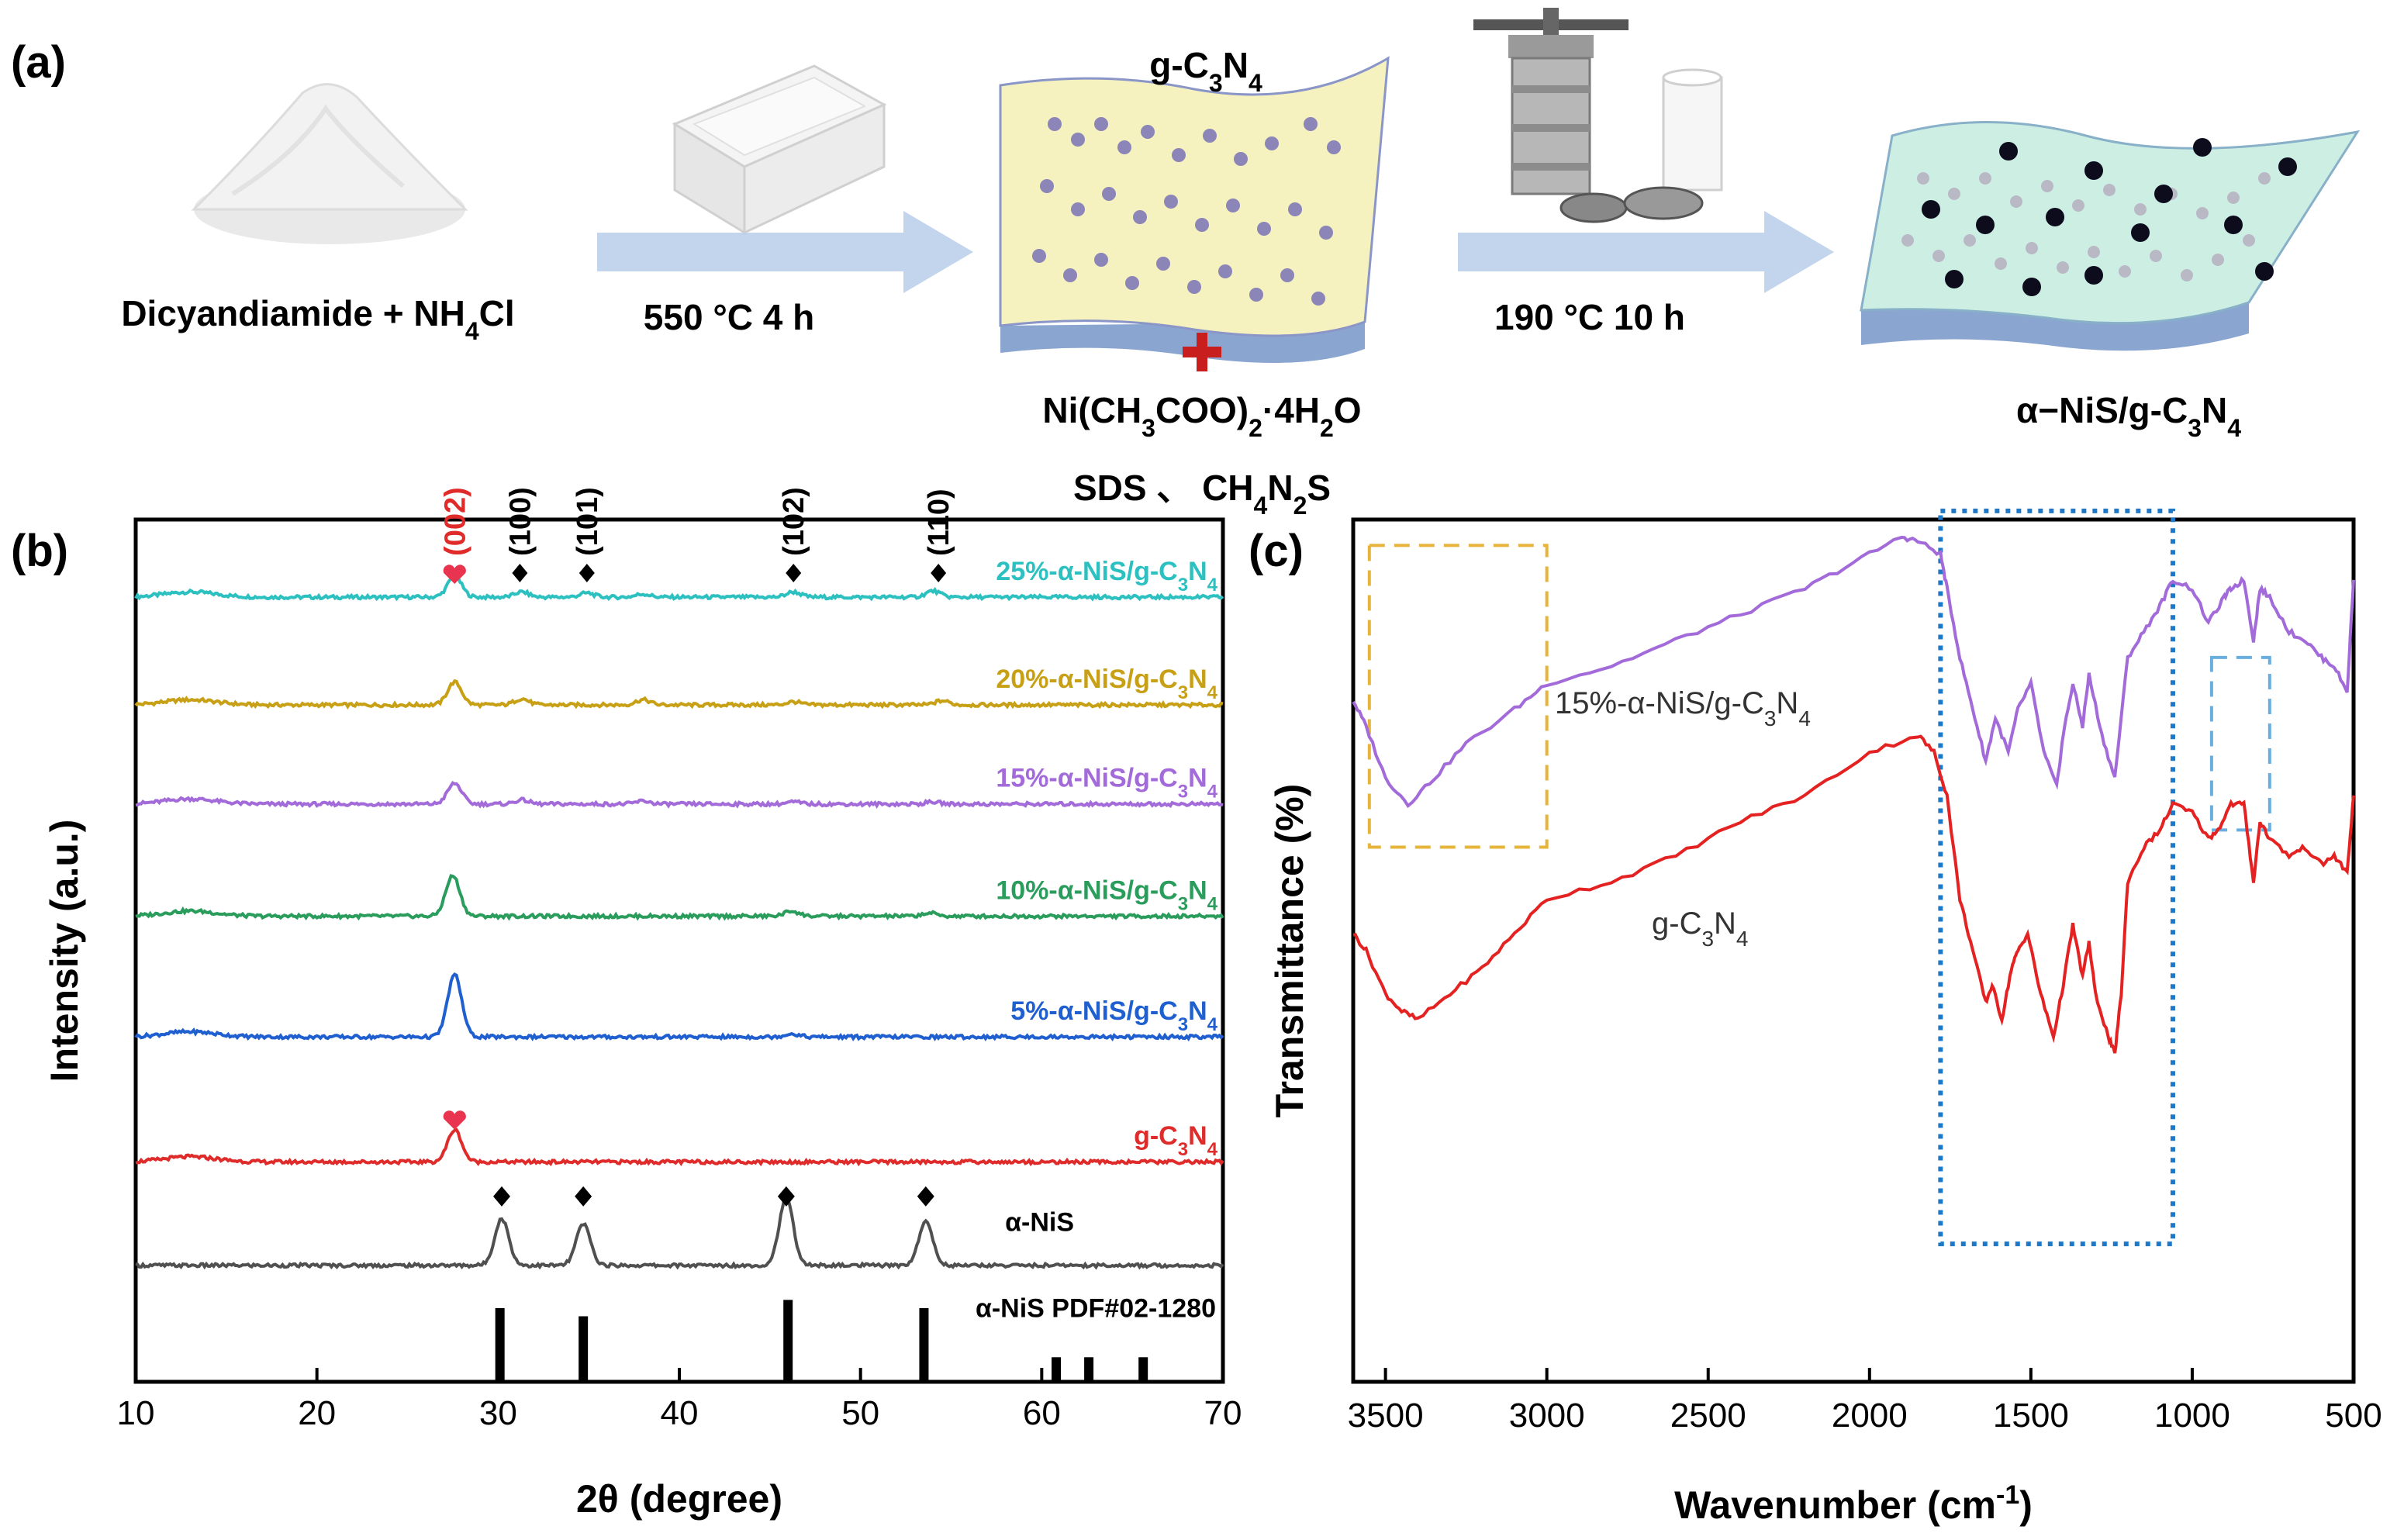  I want to click on gcn-sheet-icon, so click(1194, 209).